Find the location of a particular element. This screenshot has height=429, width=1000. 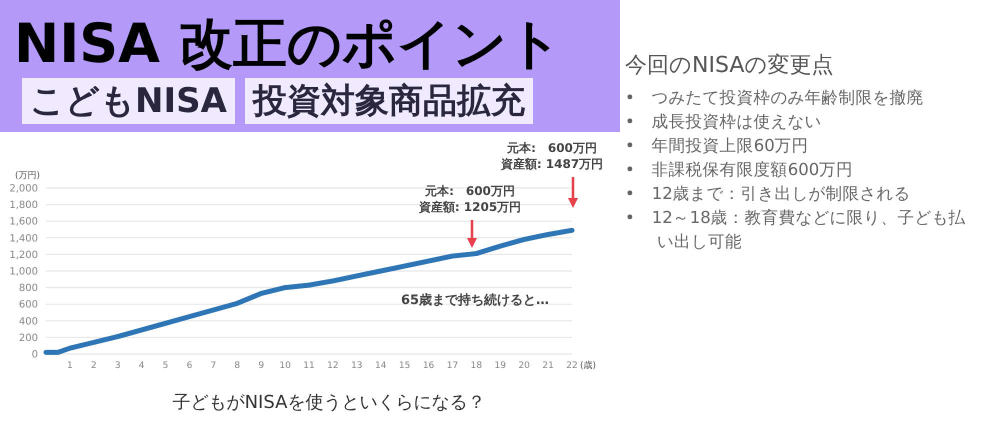

x-tick-label: 3 is located at coordinates (117, 366).